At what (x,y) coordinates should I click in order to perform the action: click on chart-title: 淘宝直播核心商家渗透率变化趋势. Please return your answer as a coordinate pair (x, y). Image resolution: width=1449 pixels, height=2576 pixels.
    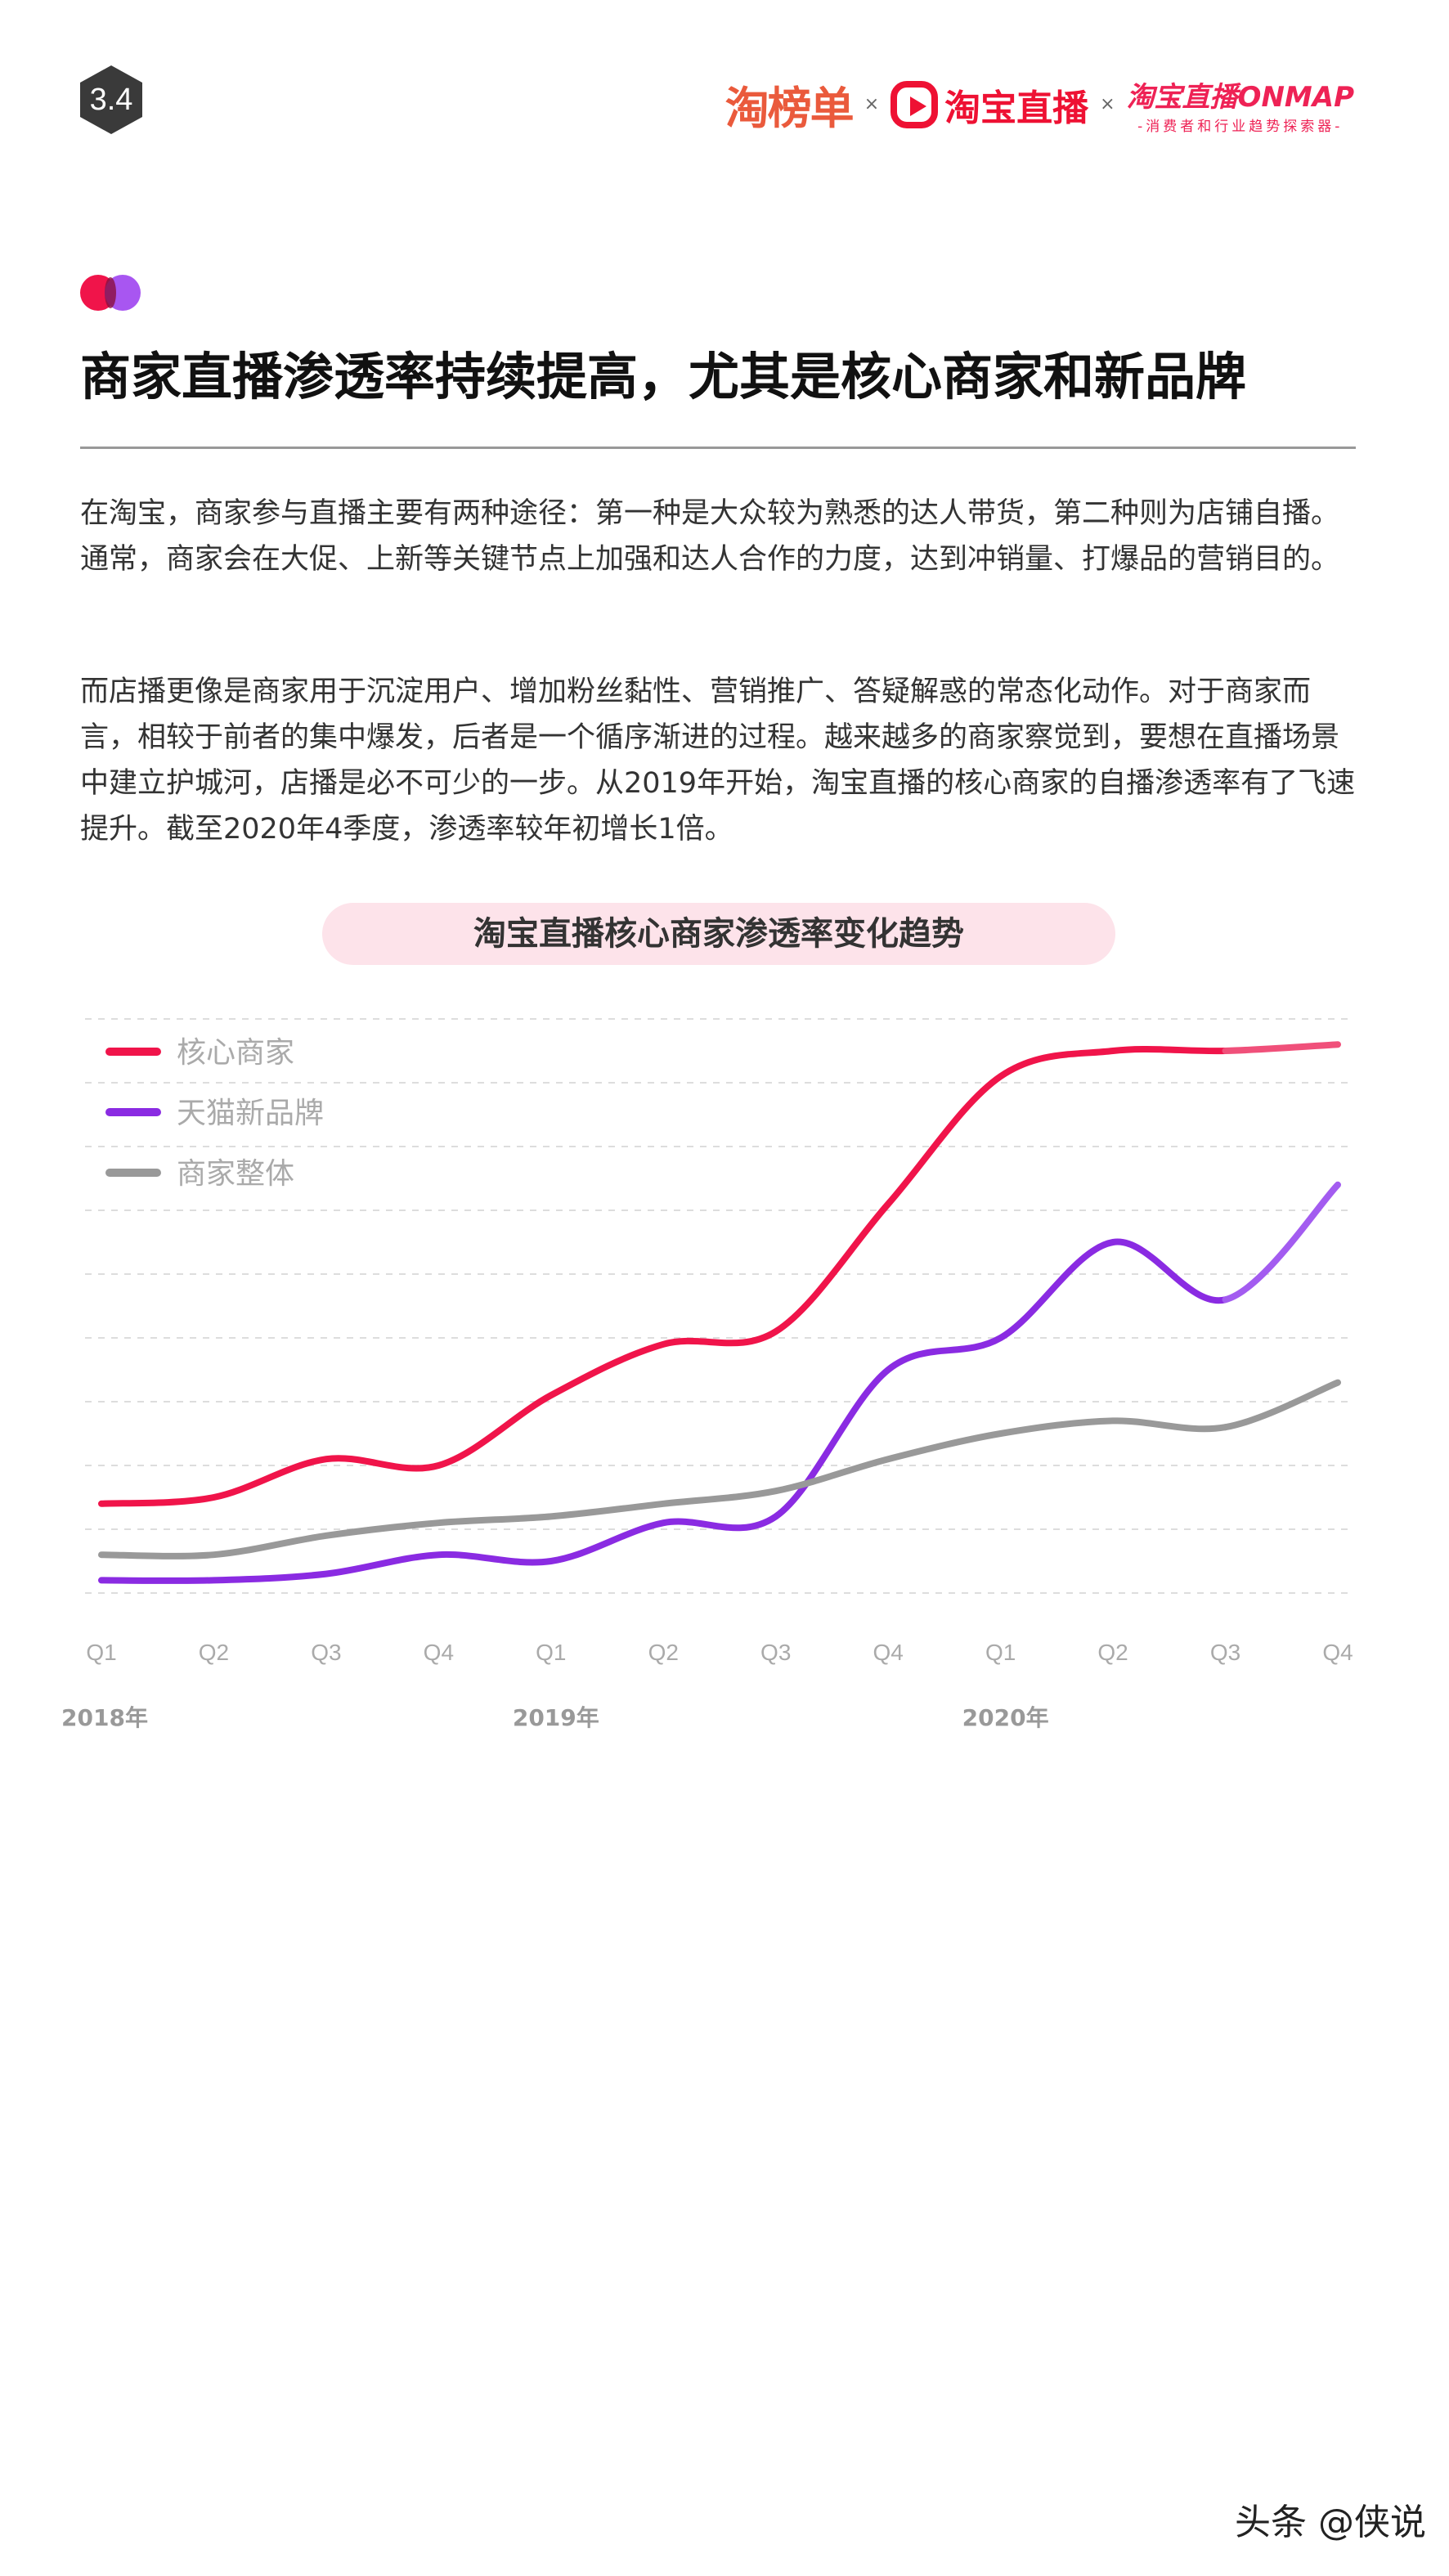
    Looking at the image, I should click on (718, 934).